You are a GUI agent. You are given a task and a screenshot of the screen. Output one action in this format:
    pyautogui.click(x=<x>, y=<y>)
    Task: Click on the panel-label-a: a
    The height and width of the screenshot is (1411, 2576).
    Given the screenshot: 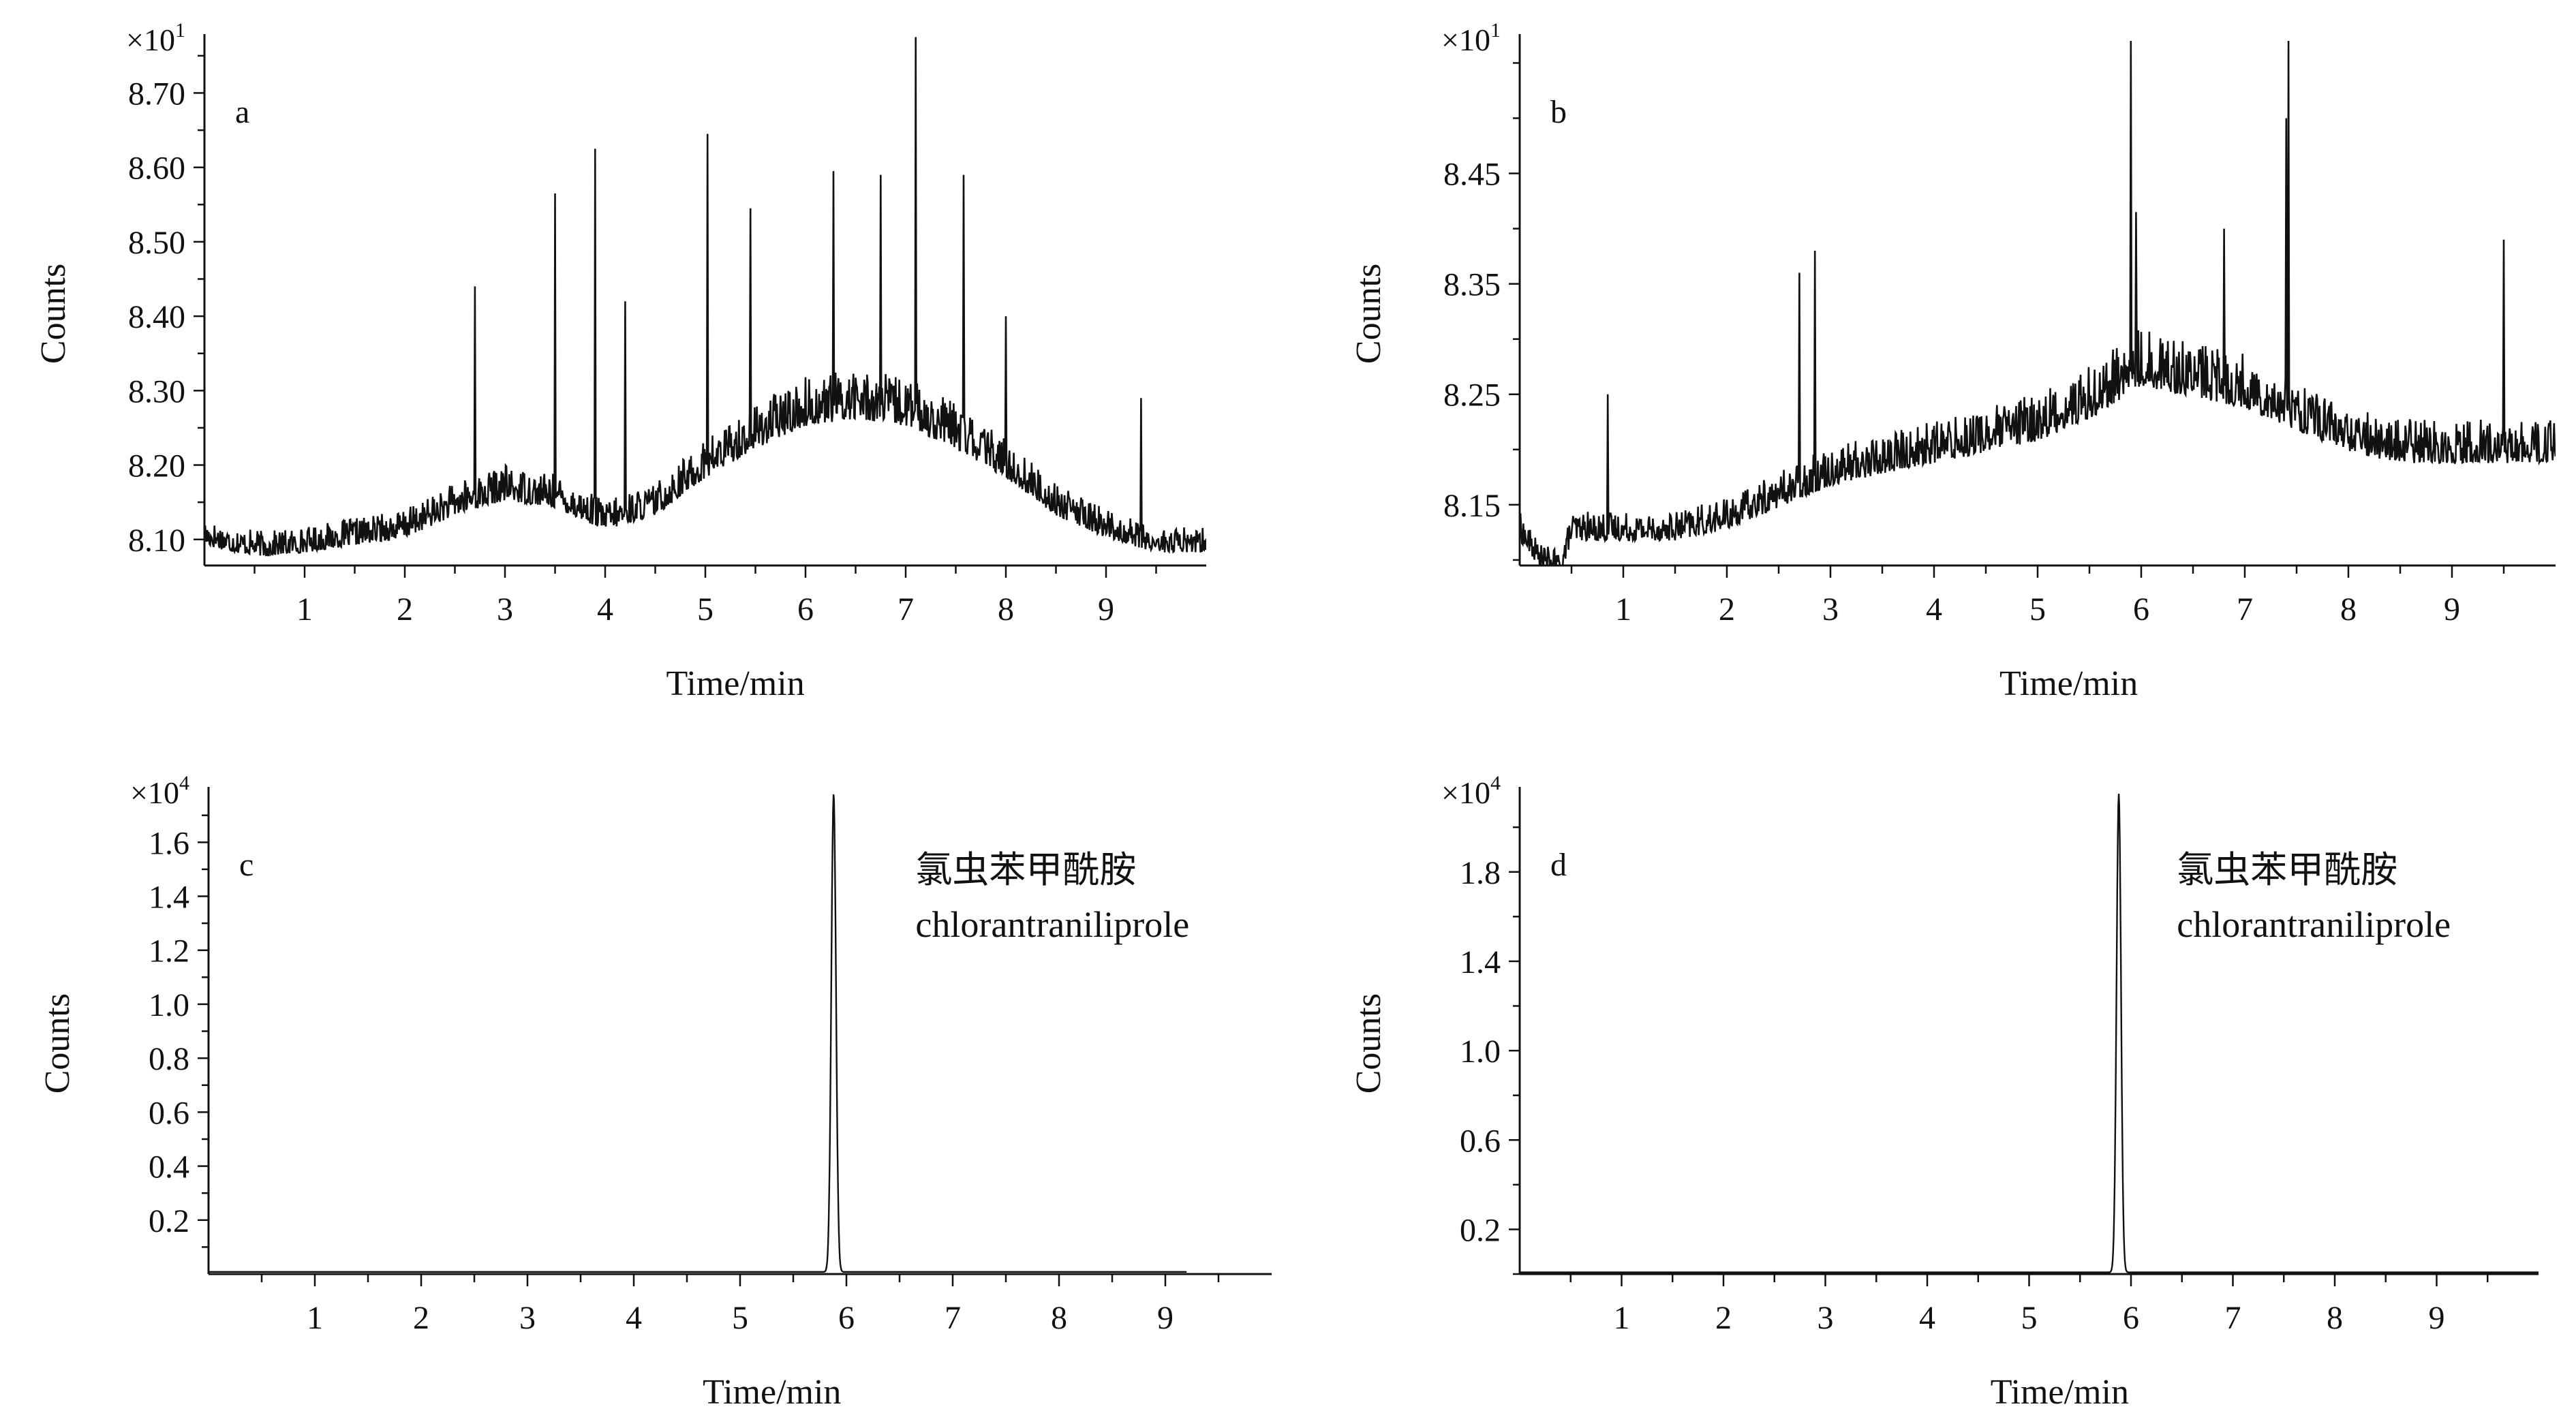 What is the action you would take?
    pyautogui.click(x=242, y=112)
    